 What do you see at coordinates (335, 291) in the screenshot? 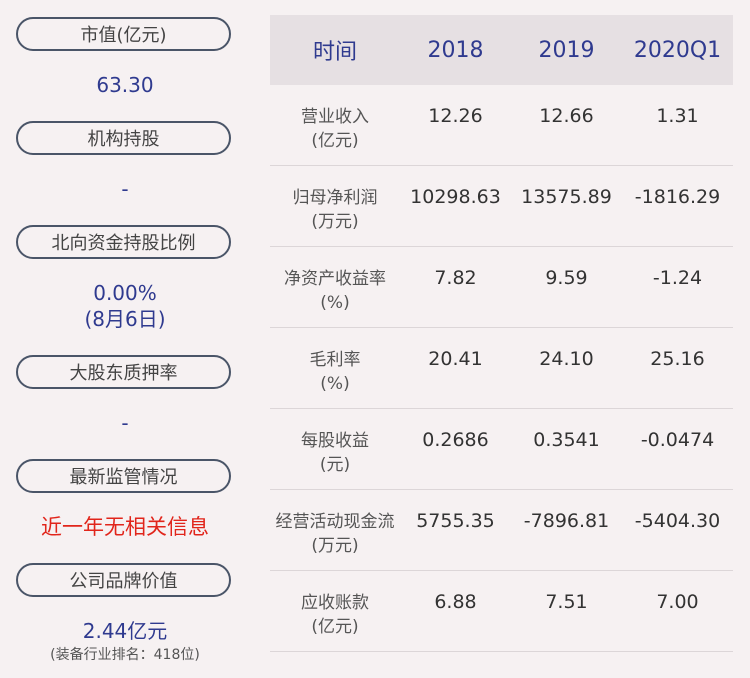
I see `row-label: 净资产收益率 (%)` at bounding box center [335, 291].